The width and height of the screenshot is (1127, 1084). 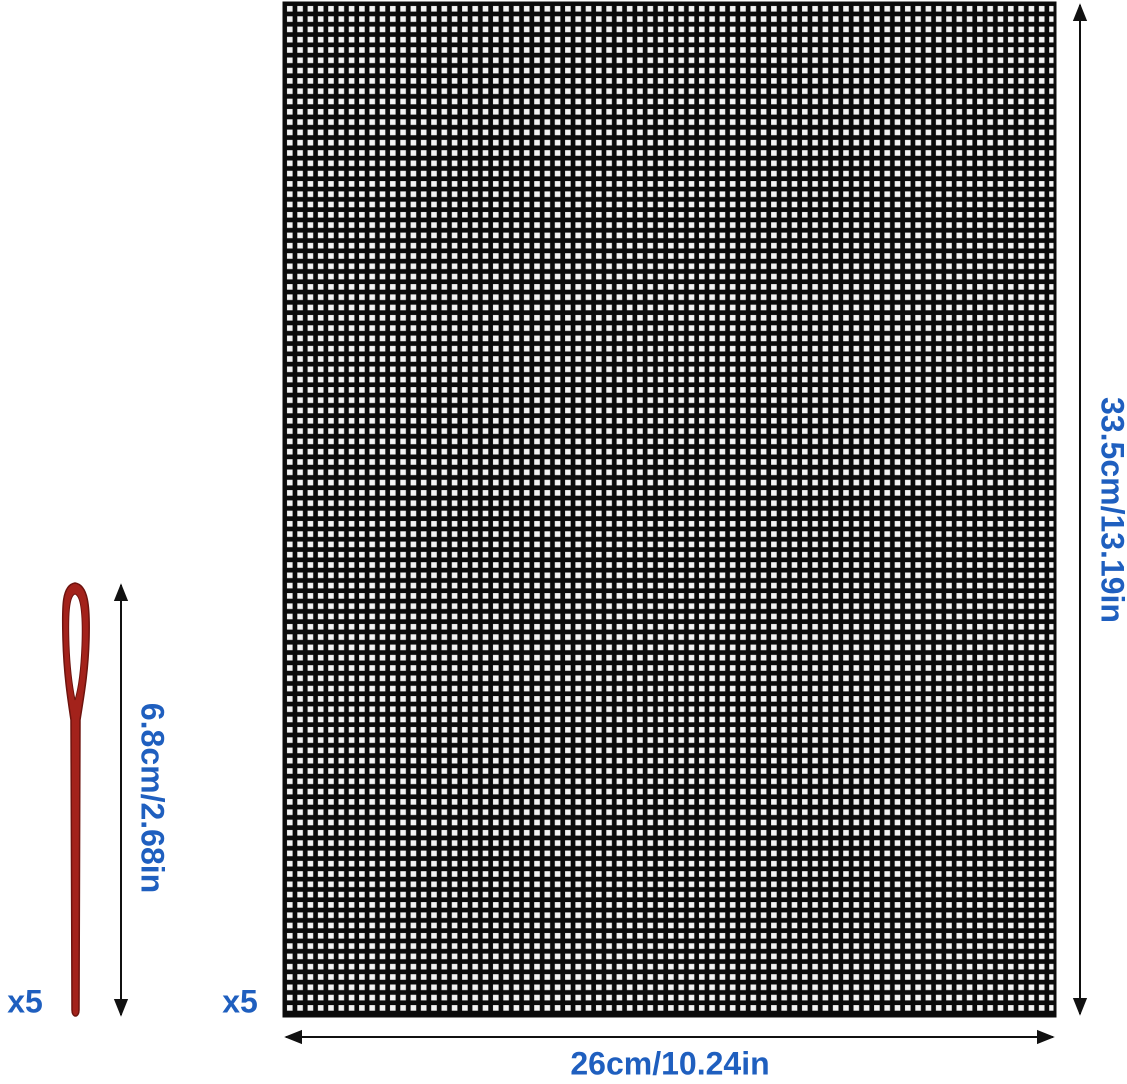 I want to click on sheet-quantity: x5, so click(x=240, y=1001).